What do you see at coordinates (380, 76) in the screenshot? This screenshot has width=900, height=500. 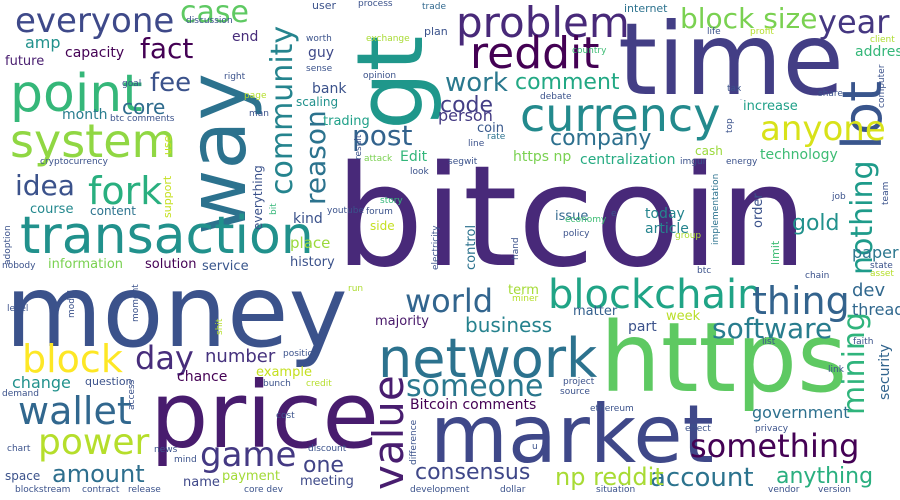 I see `word-opinion: opinion` at bounding box center [380, 76].